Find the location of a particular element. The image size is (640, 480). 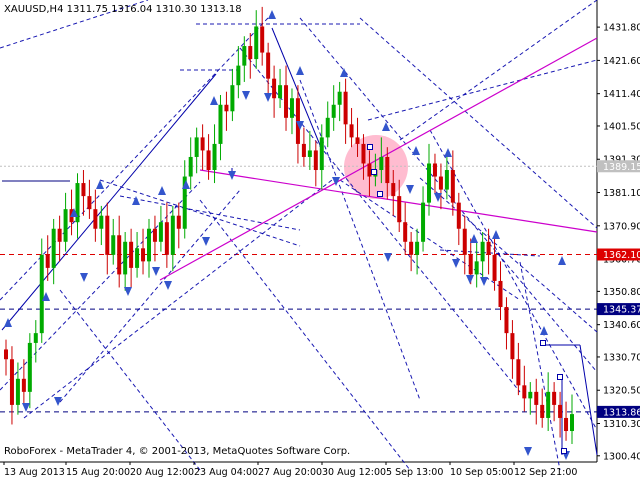

y-tick-label: 1421.60 is located at coordinates (621, 61).